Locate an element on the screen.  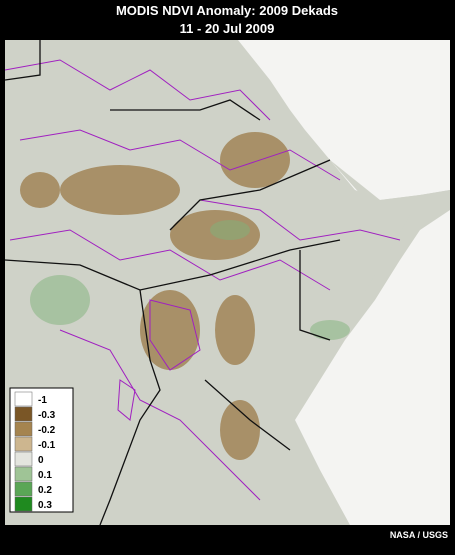
legend-label: -0.1 is located at coordinates (47, 445).